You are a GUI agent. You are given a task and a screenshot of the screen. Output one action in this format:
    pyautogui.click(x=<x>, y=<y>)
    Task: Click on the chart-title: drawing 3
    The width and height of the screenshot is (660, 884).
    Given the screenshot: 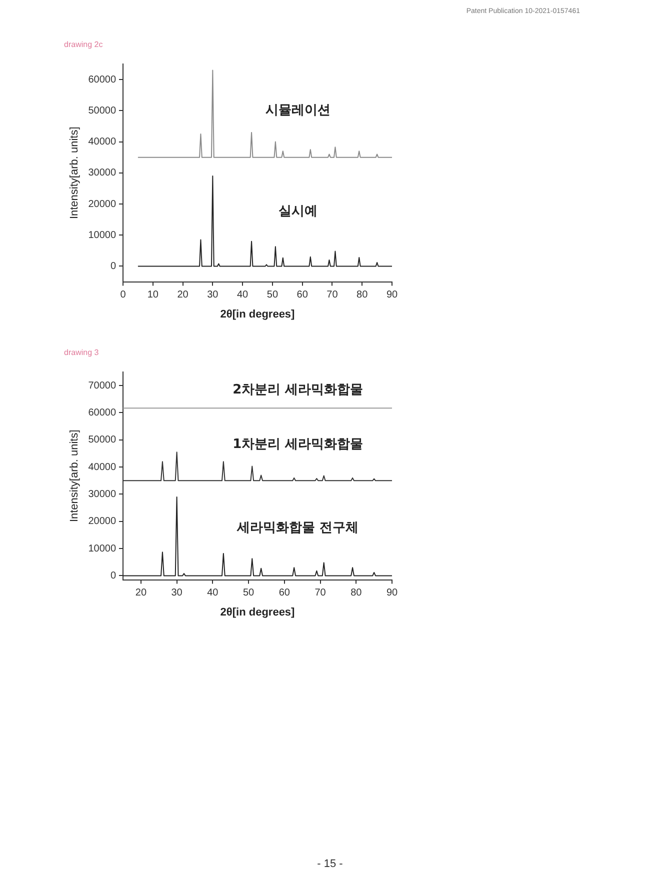 What is the action you would take?
    pyautogui.click(x=82, y=352)
    